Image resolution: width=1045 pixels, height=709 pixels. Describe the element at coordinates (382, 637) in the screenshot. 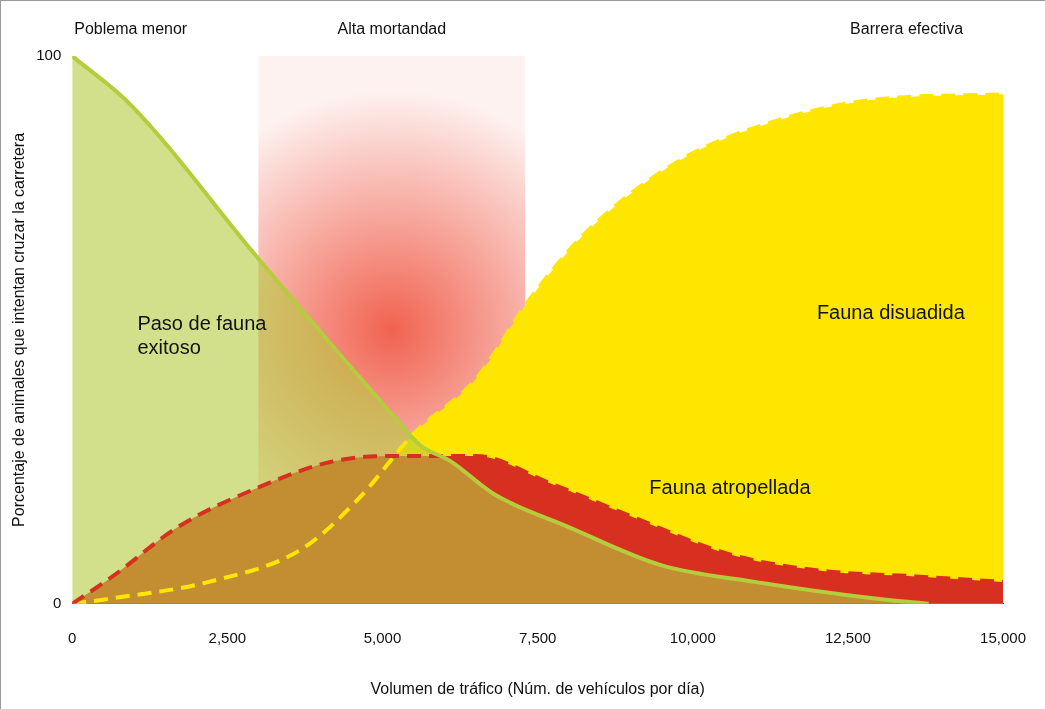

I see `x-tick-label: 5,000` at that location.